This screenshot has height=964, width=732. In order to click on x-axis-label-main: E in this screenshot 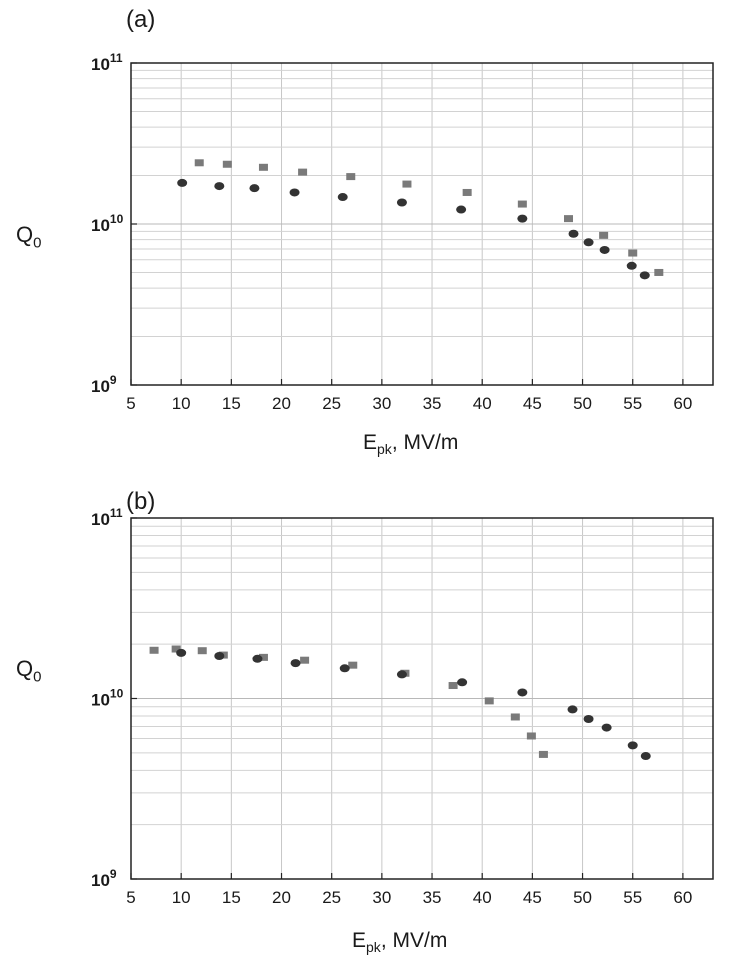, I will do `click(359, 940)`.